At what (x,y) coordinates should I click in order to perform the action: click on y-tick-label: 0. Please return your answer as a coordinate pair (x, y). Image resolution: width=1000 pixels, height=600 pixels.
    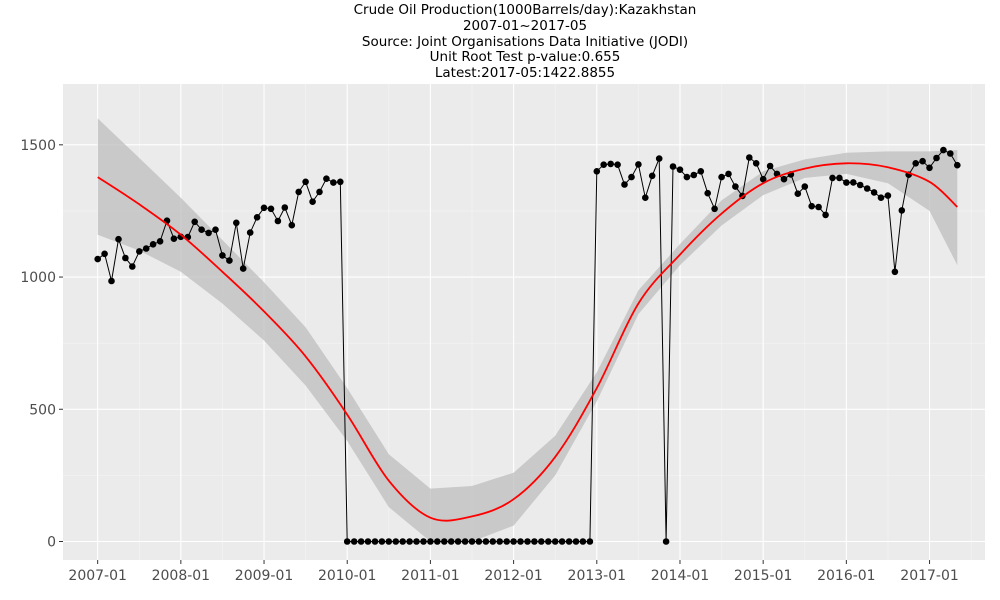
    Looking at the image, I should click on (51, 542).